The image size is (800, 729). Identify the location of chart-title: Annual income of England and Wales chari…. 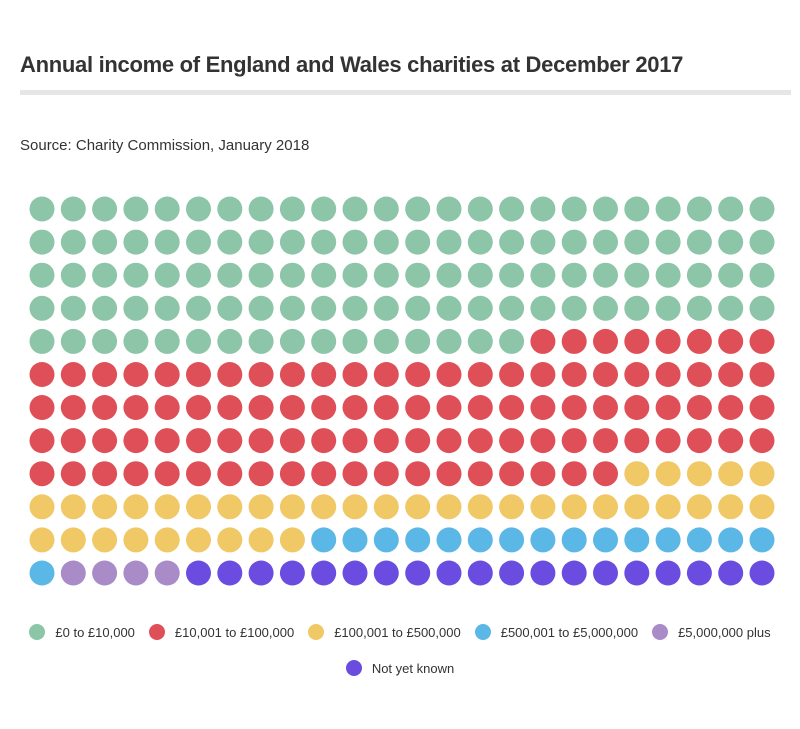
(352, 64).